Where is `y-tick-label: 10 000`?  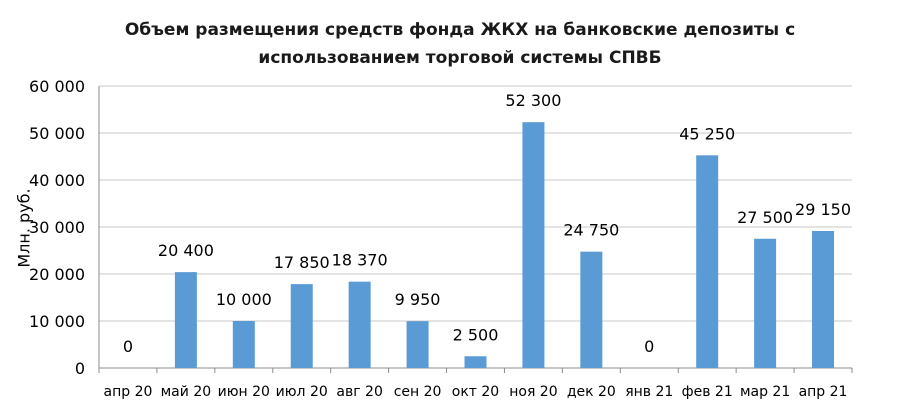
y-tick-label: 10 000 is located at coordinates (57, 321).